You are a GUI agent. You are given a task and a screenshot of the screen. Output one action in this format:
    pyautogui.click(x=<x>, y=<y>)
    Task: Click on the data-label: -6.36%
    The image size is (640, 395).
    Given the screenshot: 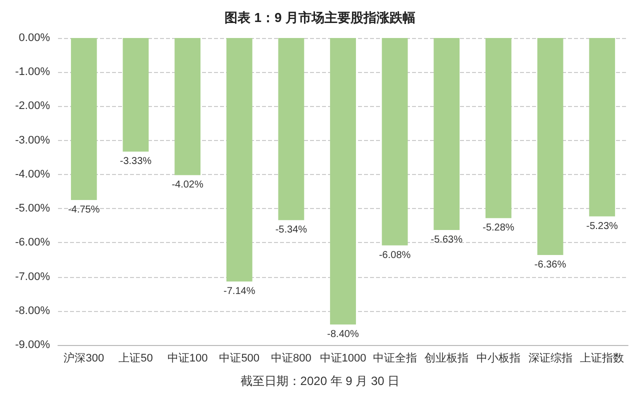 What is the action you would take?
    pyautogui.click(x=550, y=264)
    